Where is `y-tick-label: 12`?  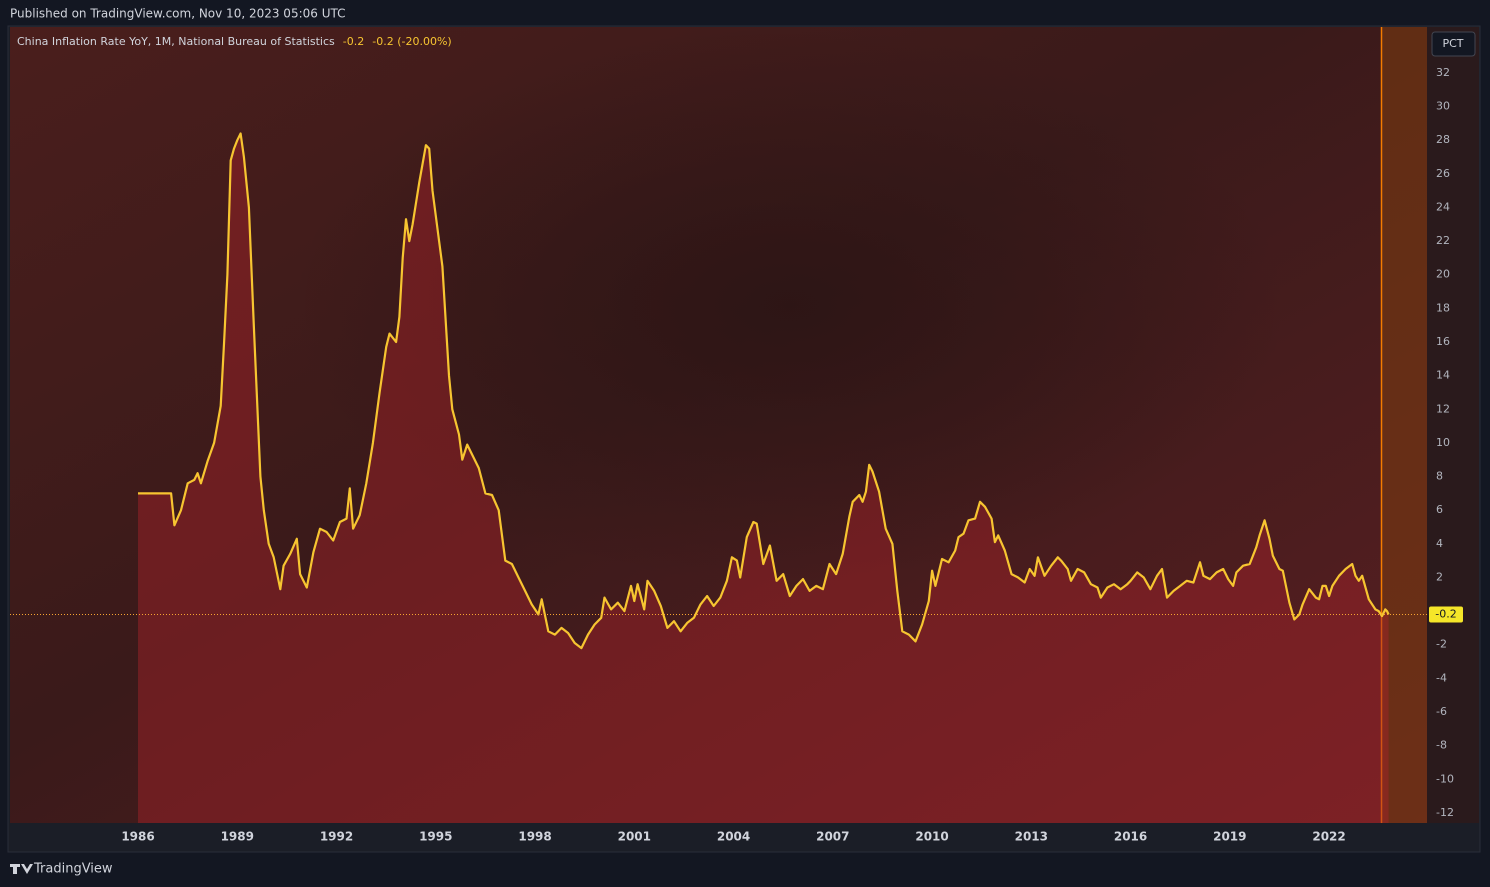 y-tick-label: 12 is located at coordinates (1443, 408).